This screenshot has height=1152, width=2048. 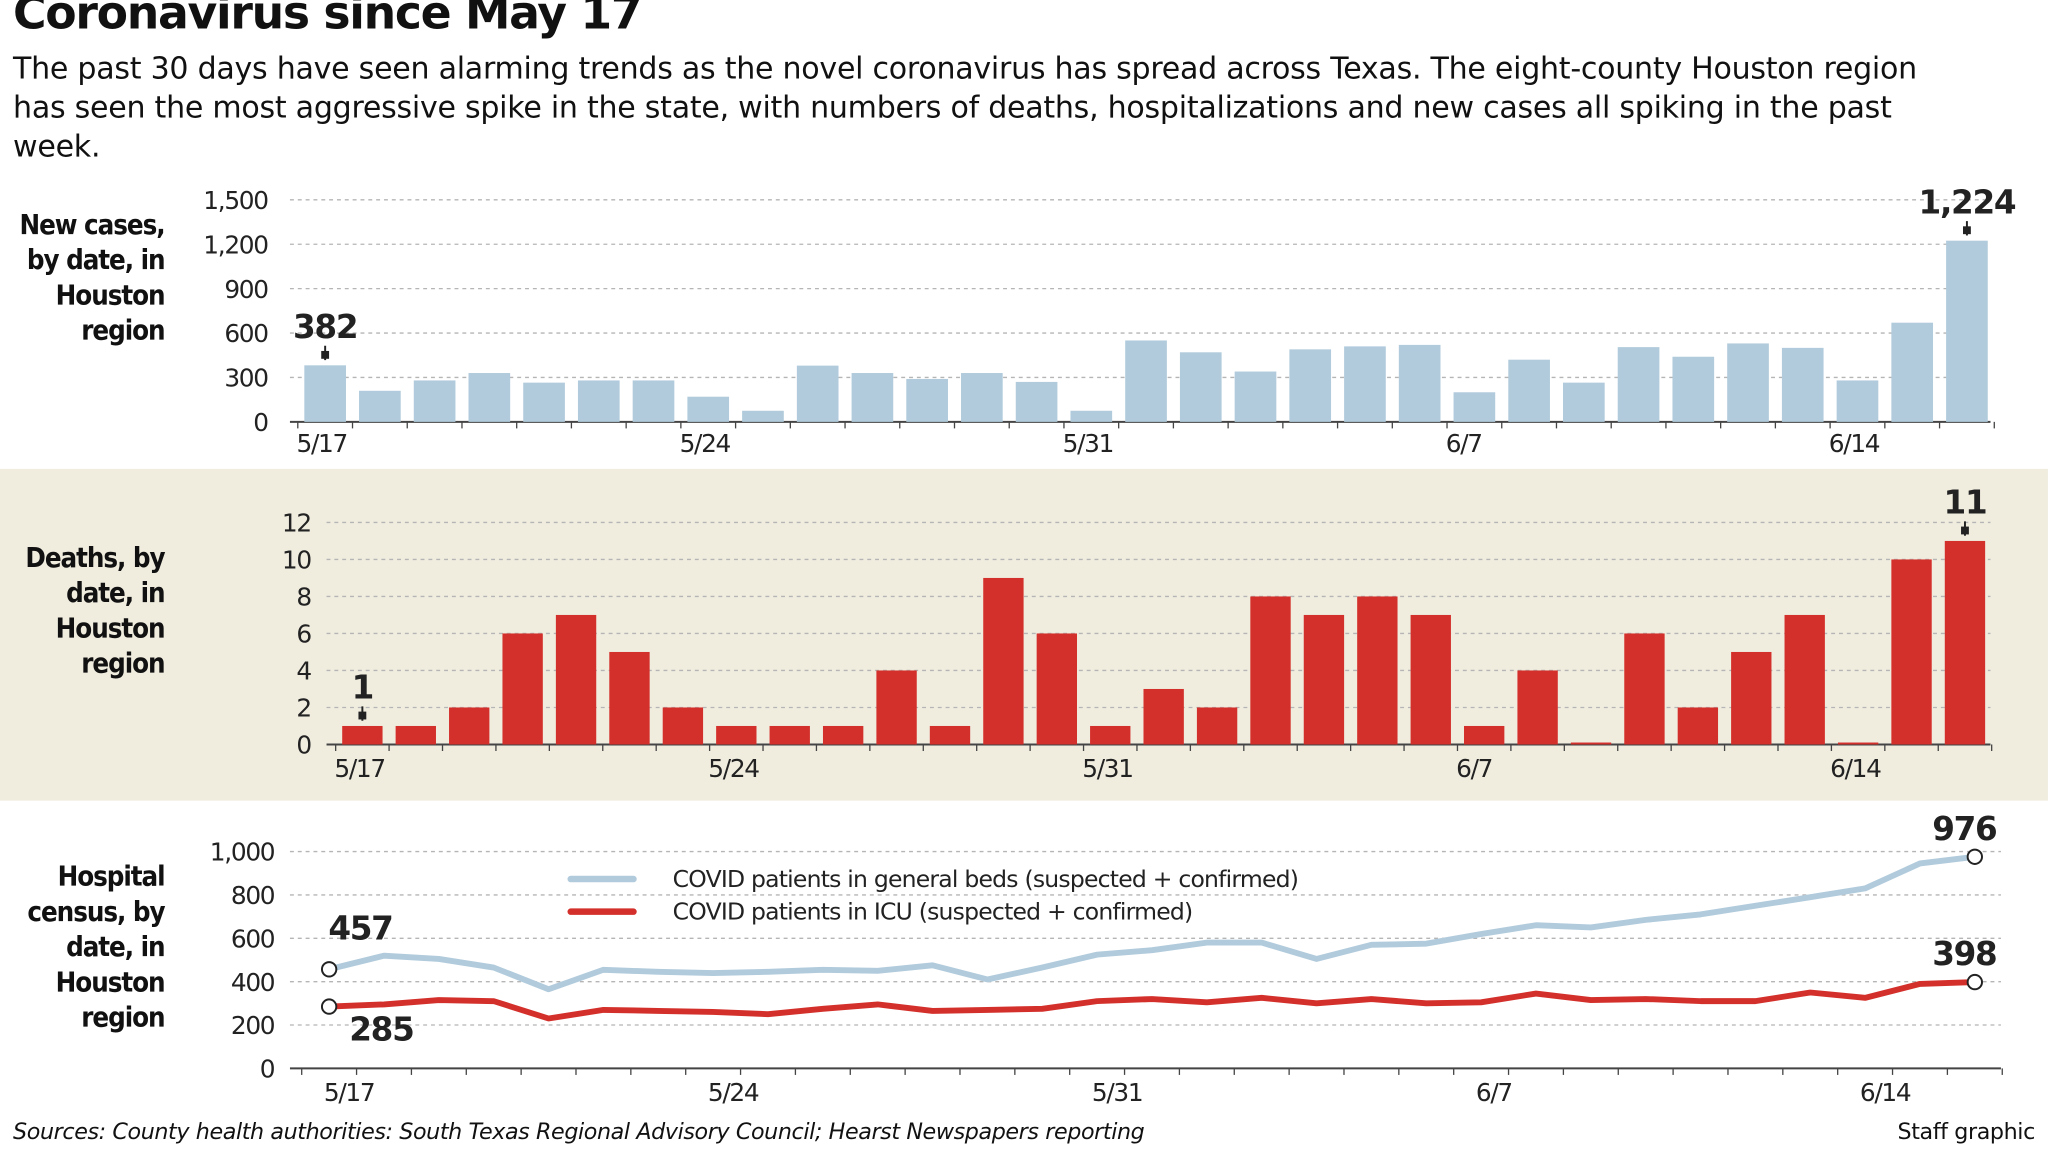 What do you see at coordinates (1107, 768) in the screenshot?
I see `deaths-x-tick-label: 5/31` at bounding box center [1107, 768].